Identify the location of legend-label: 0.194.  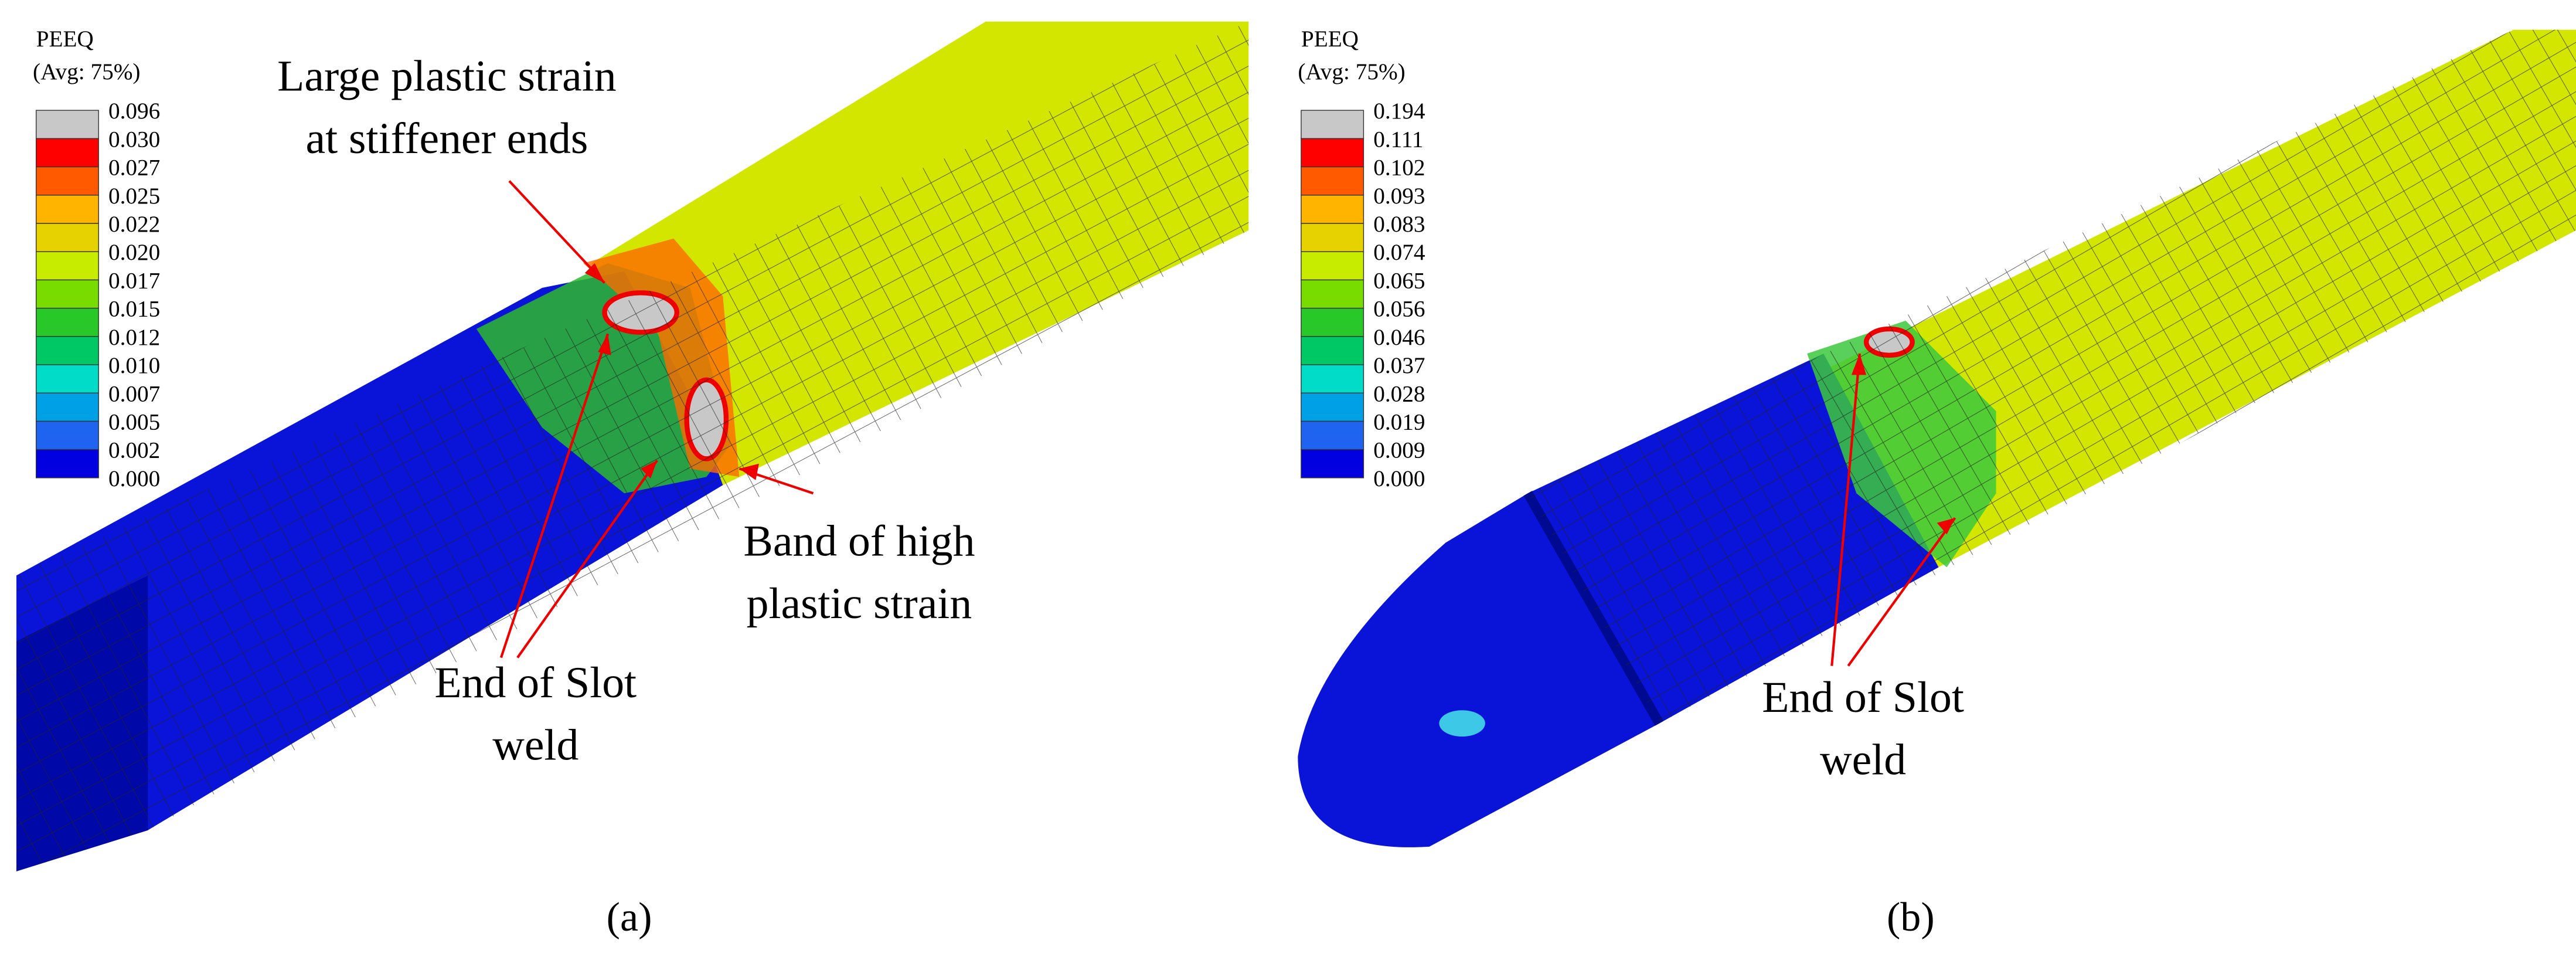
(1399, 111).